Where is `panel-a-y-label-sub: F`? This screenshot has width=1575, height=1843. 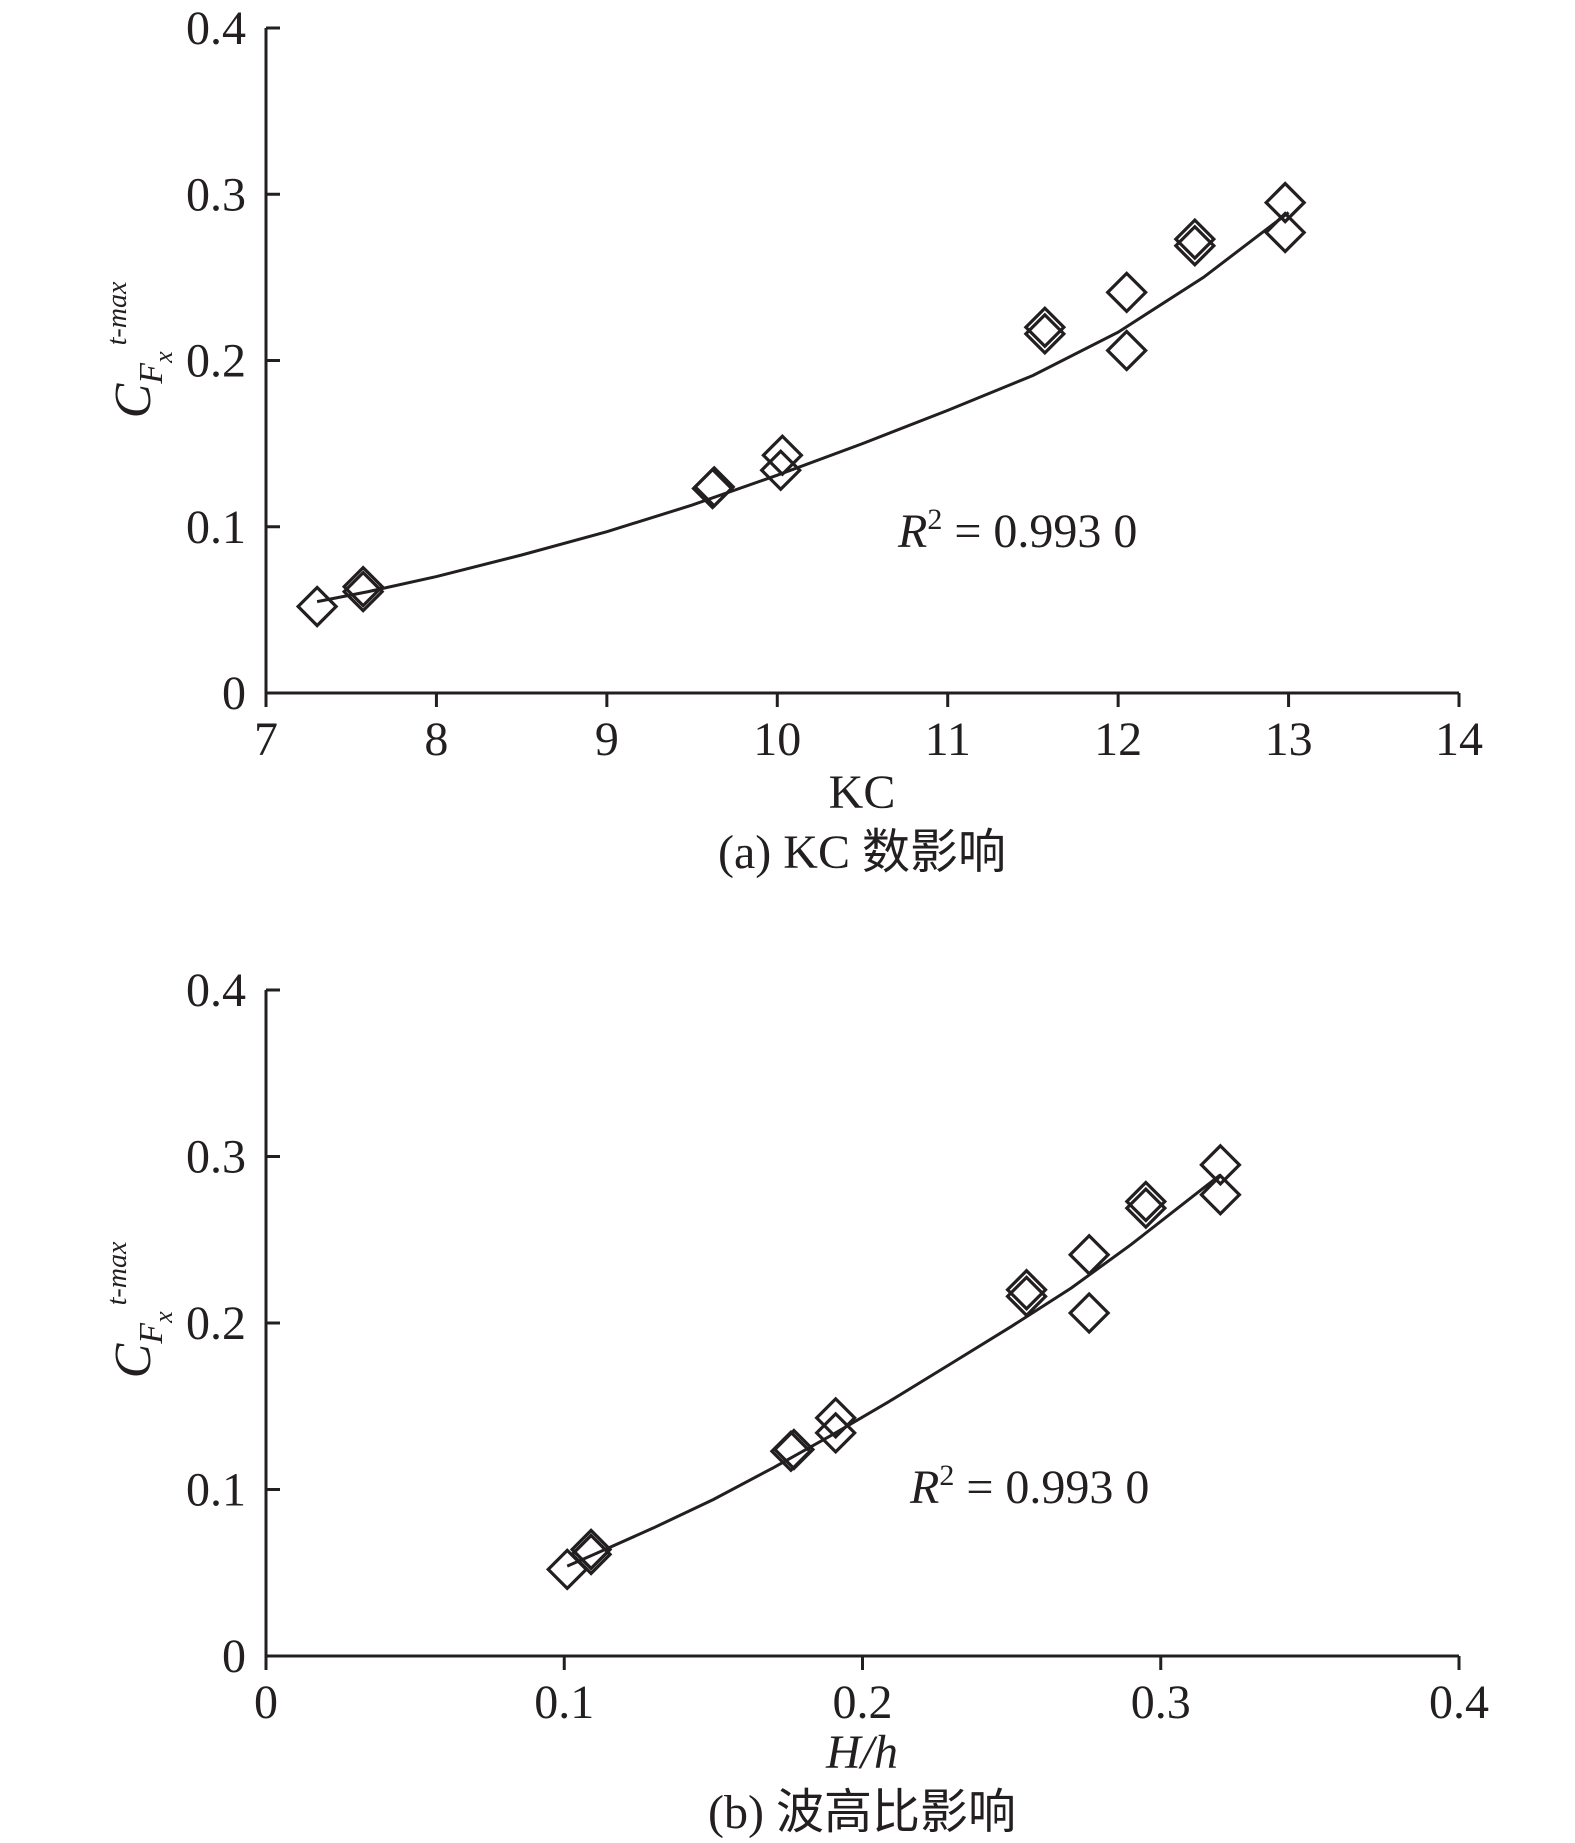 panel-a-y-label-sub: F is located at coordinates (151, 373).